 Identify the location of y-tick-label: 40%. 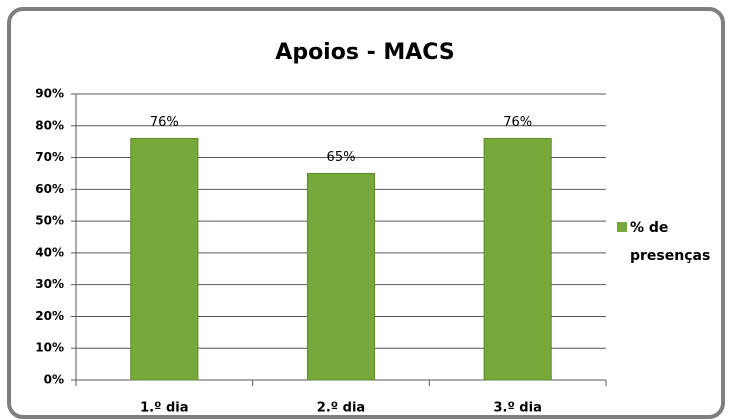
(49, 252).